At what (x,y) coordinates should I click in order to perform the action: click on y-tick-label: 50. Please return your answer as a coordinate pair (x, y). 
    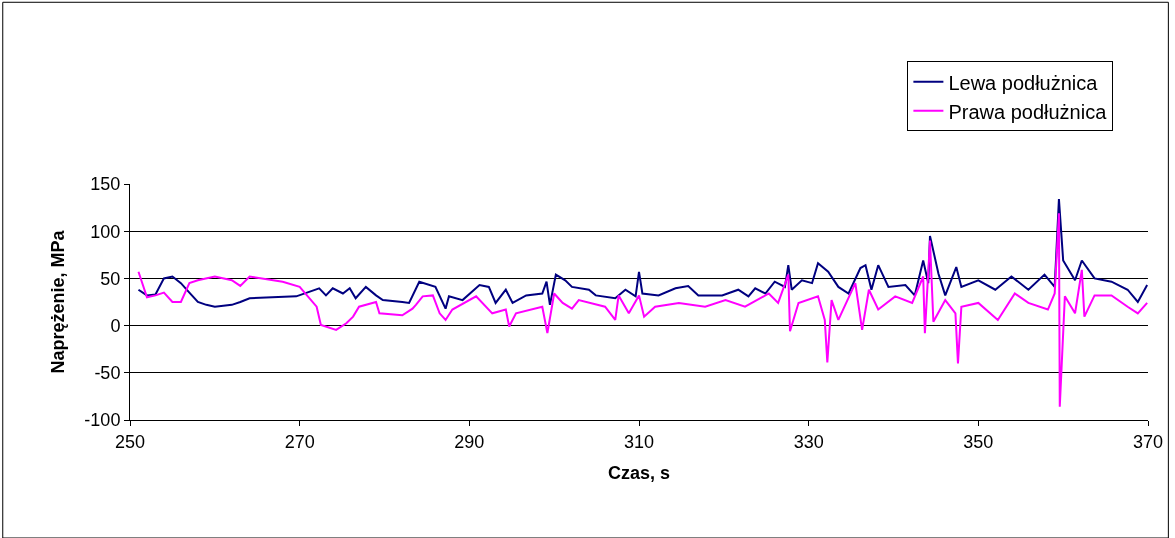
    Looking at the image, I should click on (110, 278).